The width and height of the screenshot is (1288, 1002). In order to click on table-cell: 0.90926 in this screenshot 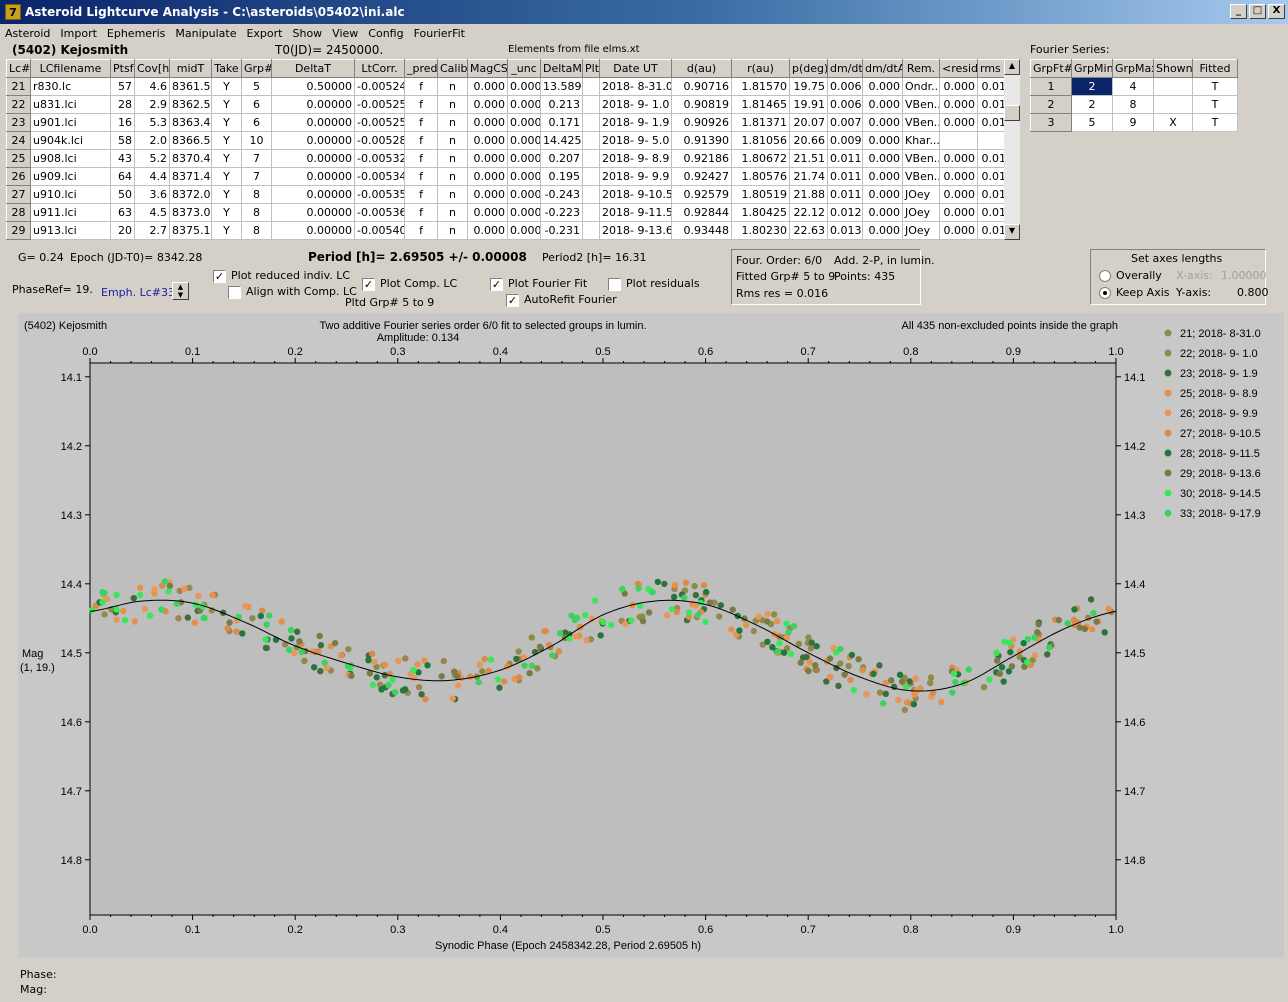, I will do `click(701, 122)`.